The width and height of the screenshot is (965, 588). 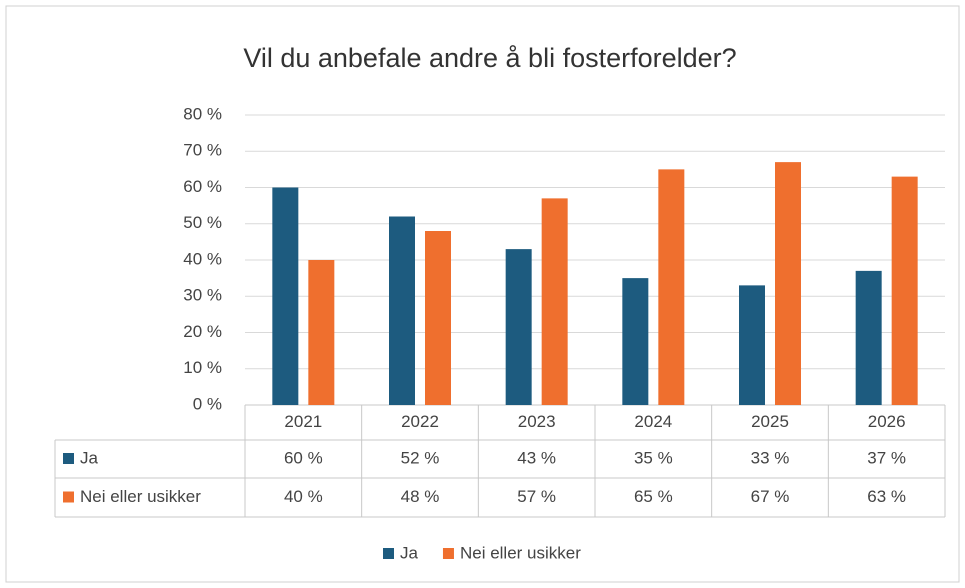 I want to click on table-cell: 35 %, so click(x=653, y=457).